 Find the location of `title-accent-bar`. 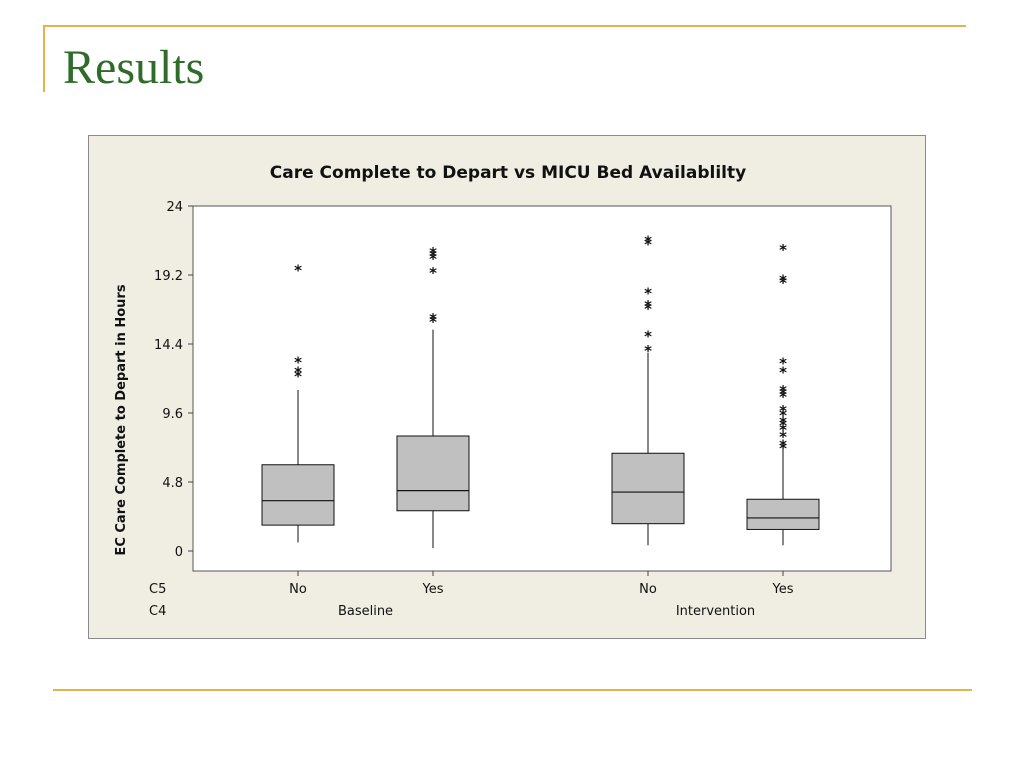

title-accent-bar is located at coordinates (44, 58).